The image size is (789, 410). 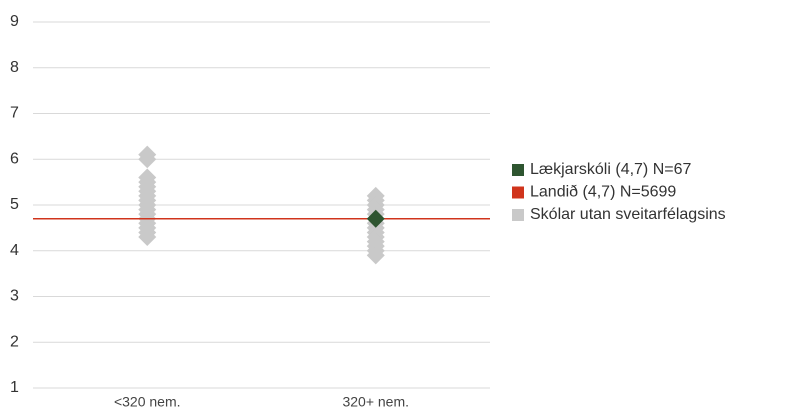 I want to click on y-tick-label: 6, so click(x=14, y=158).